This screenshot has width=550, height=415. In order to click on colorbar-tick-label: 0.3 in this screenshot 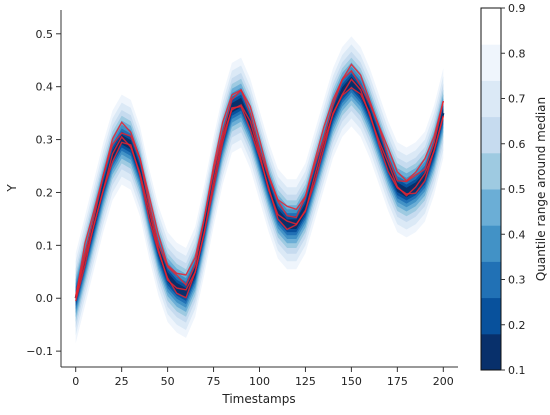, I will do `click(517, 280)`.